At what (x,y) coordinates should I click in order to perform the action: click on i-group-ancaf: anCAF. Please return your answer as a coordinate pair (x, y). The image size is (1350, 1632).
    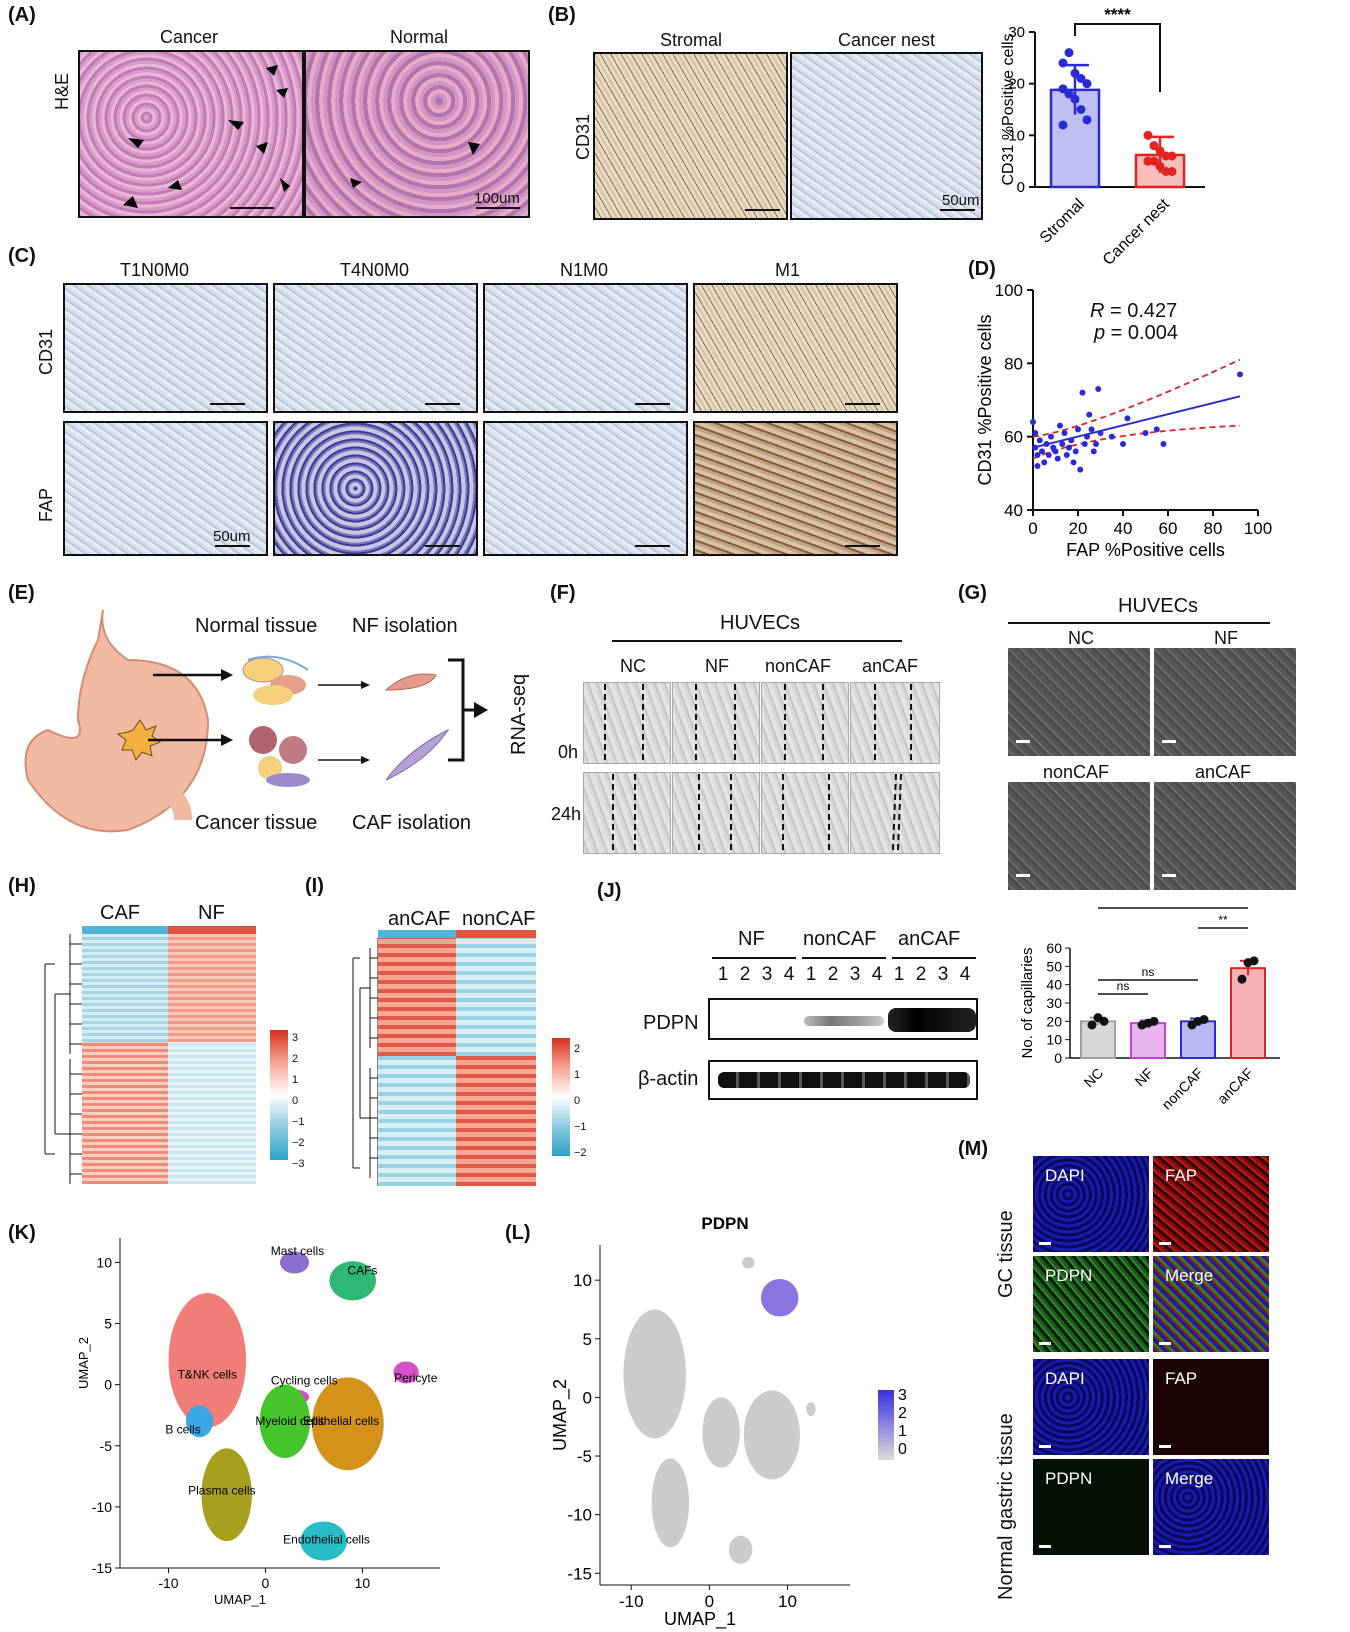
    Looking at the image, I should click on (419, 919).